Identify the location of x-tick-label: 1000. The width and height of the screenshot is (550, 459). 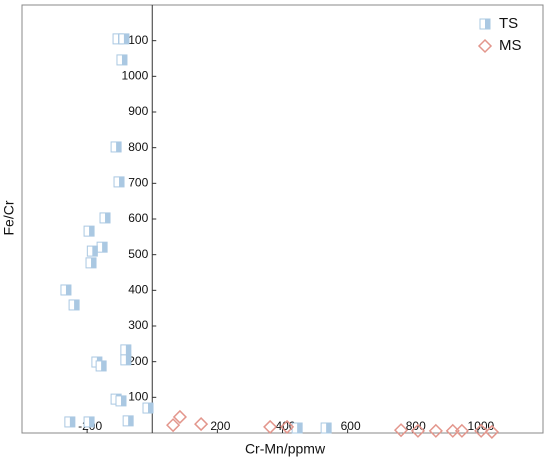
(481, 426).